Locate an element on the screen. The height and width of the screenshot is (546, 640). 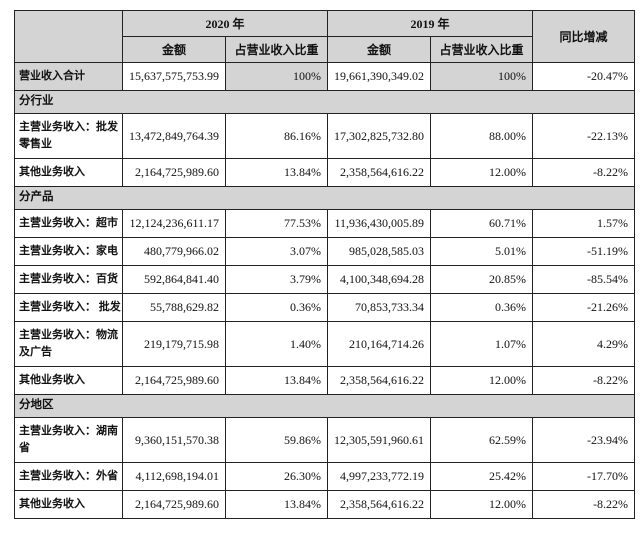
col-header-amount-2020: 金额 is located at coordinates (174, 49).